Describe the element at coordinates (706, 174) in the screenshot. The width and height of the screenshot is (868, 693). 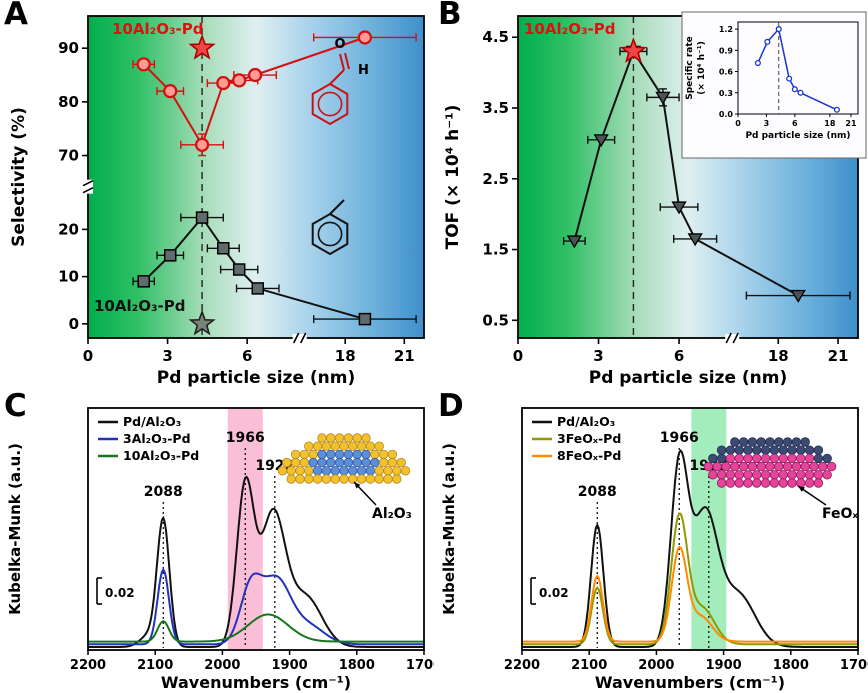
I see `series-tof` at that location.